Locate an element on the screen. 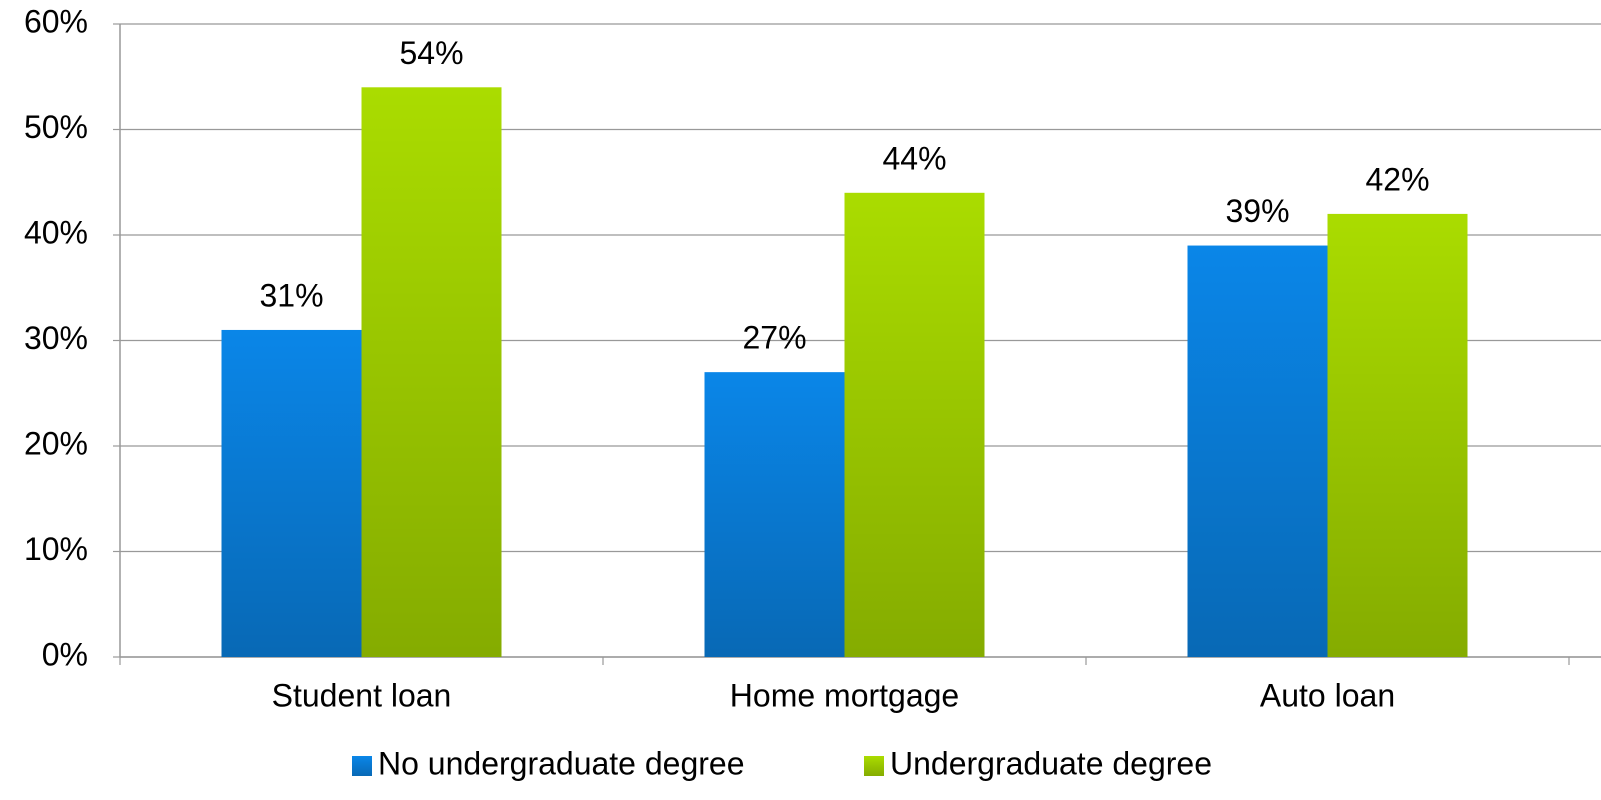  legend-label: Undergraduate degree is located at coordinates (1051, 763).